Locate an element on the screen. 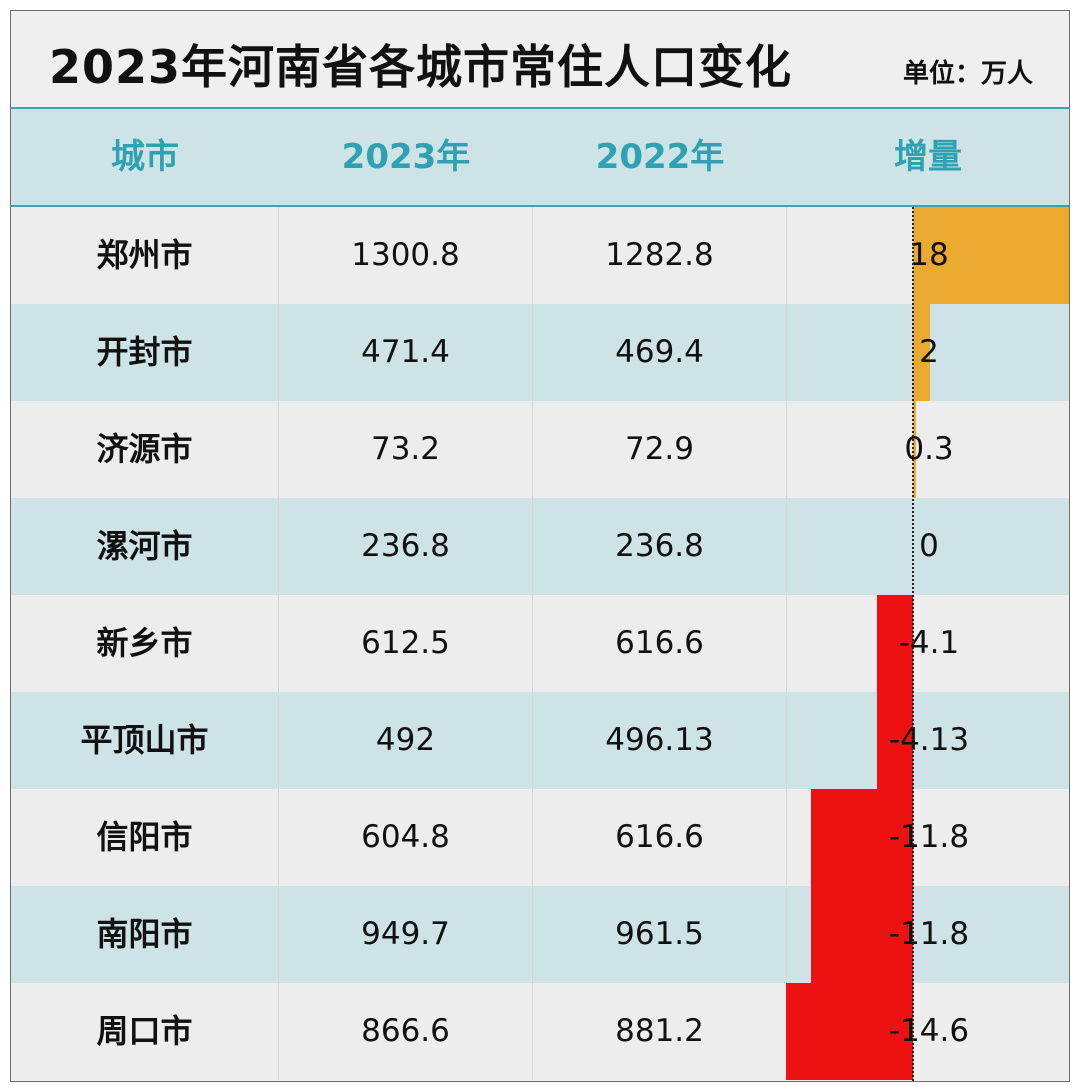 This screenshot has height=1092, width=1080. cell-city: 济源市 is located at coordinates (145, 449).